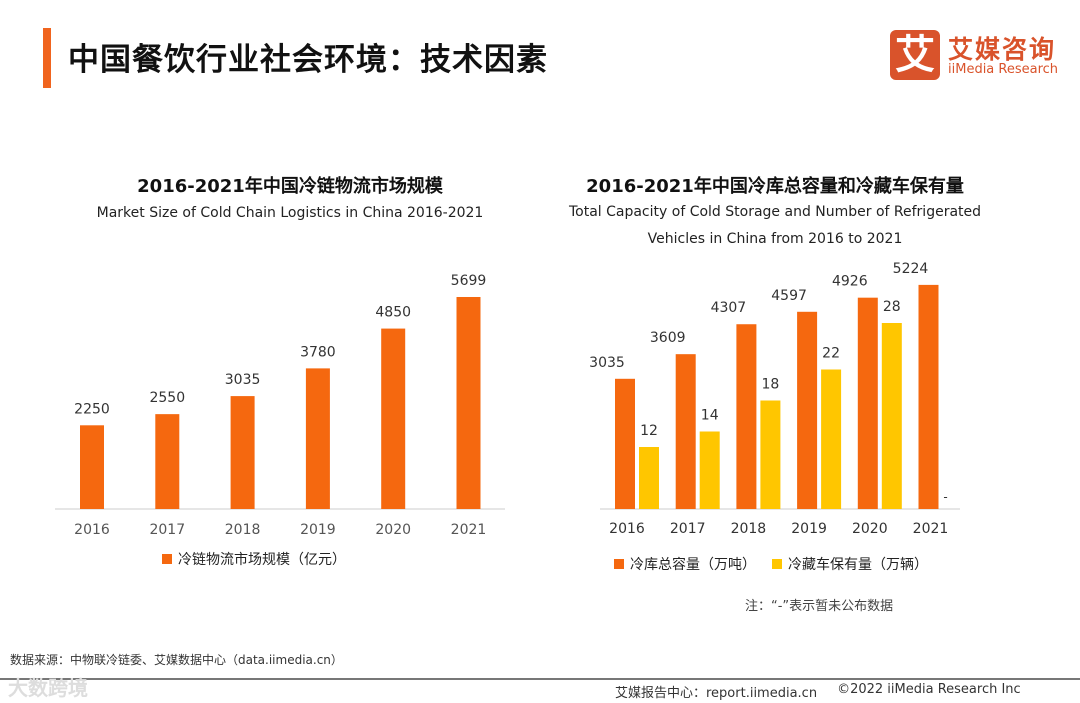 This screenshot has width=1080, height=703. I want to click on logo: 艾 艾媒咨询 iiMedia Research, so click(977, 56).